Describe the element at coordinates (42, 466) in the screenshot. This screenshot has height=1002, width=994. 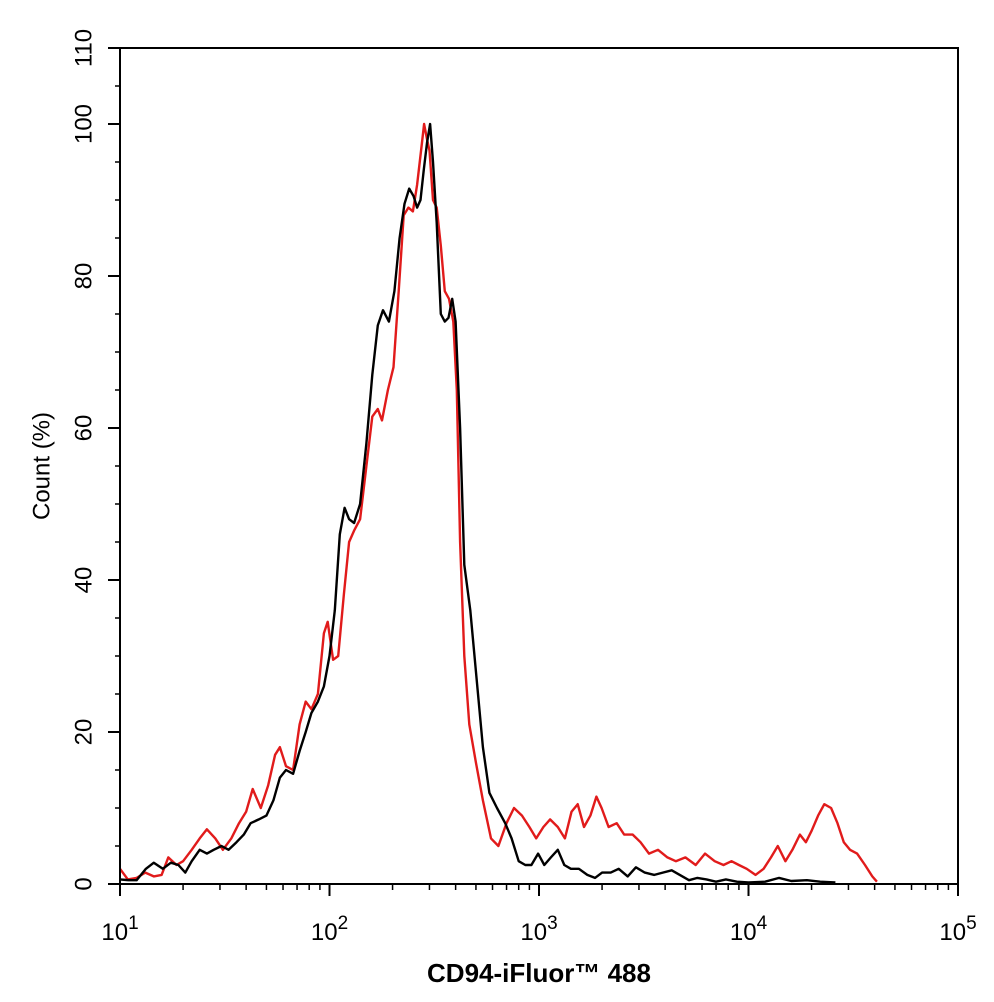
I see `y-axis-title: Count (%)` at that location.